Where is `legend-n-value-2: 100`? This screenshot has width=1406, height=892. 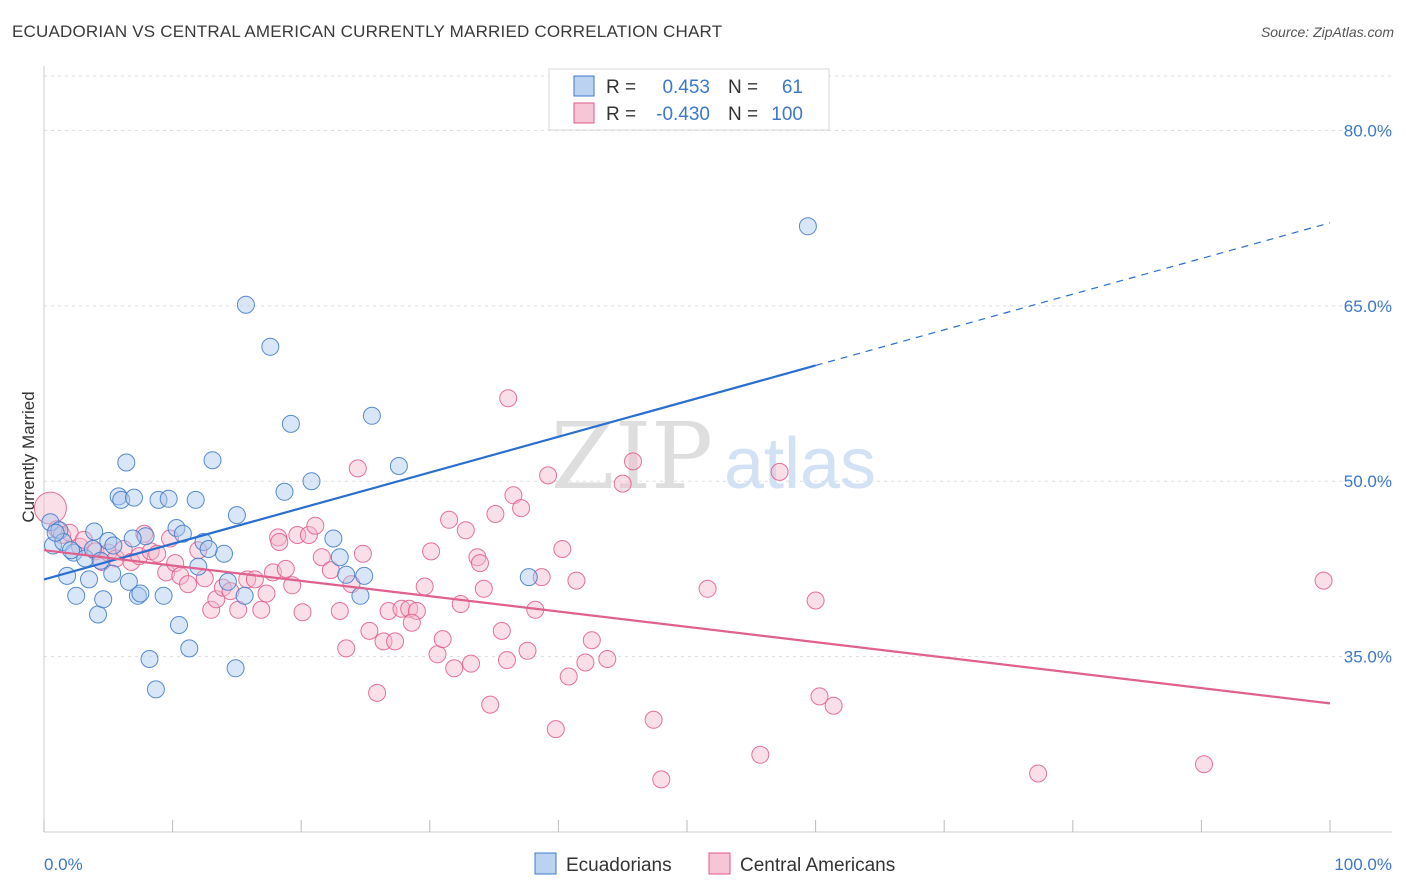
legend-n-value-2: 100 is located at coordinates (787, 114).